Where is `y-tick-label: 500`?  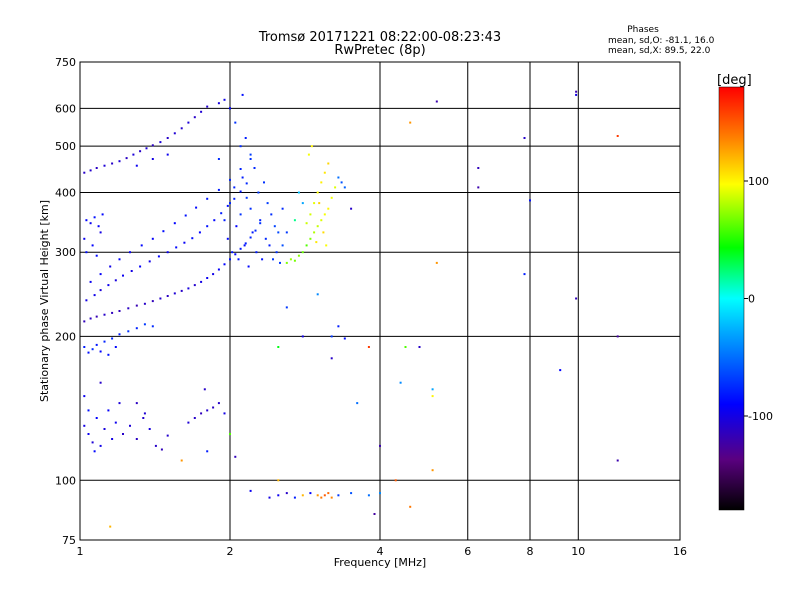
y-tick-label: 500 is located at coordinates (65, 146).